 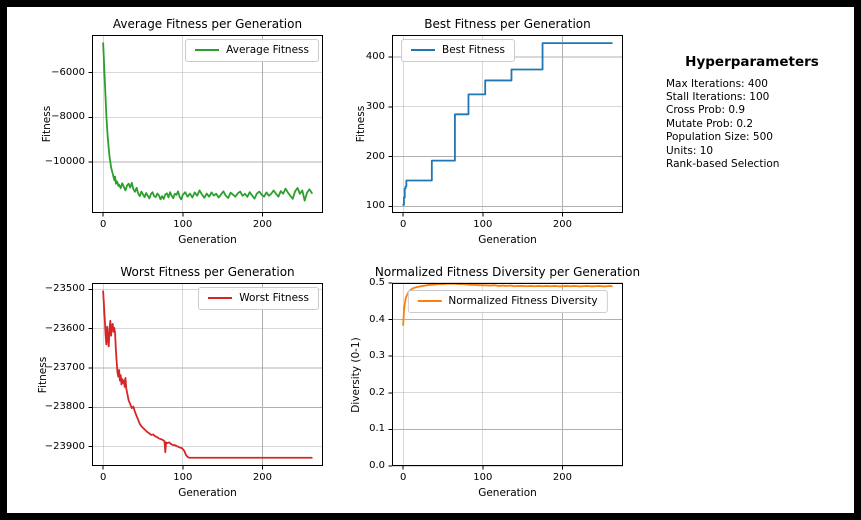 I want to click on chart-title: Average Fitness per Generation, so click(x=207, y=24).